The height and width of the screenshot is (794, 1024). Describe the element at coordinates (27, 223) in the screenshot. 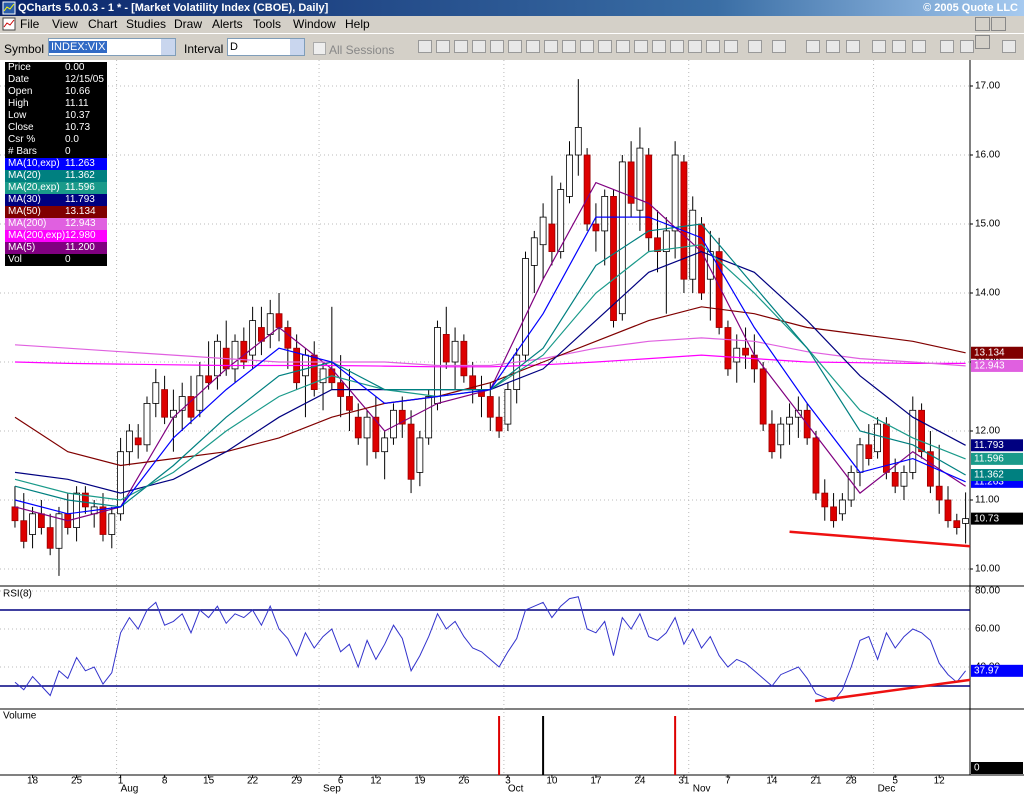

I see `info-label: MA(200)` at that location.